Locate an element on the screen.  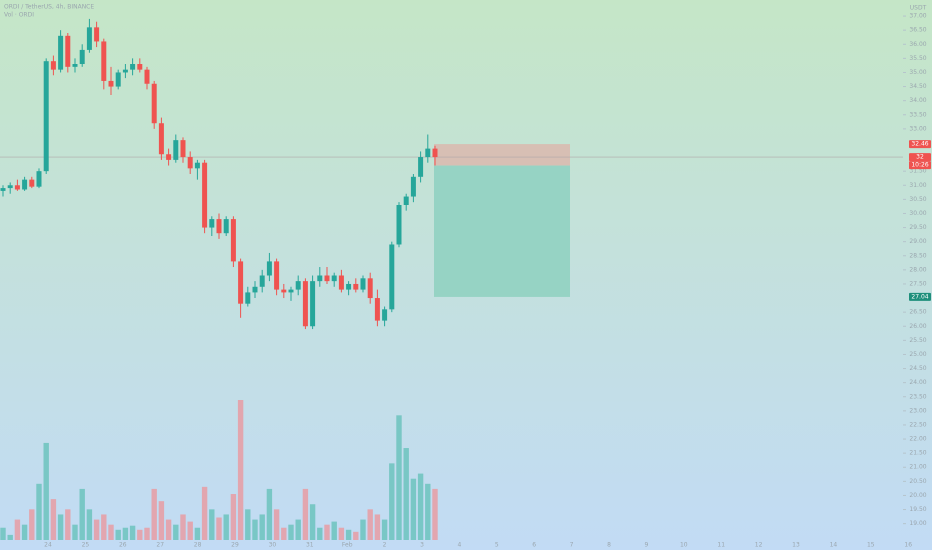
y-tick-label: 29.00 is located at coordinates (917, 241).